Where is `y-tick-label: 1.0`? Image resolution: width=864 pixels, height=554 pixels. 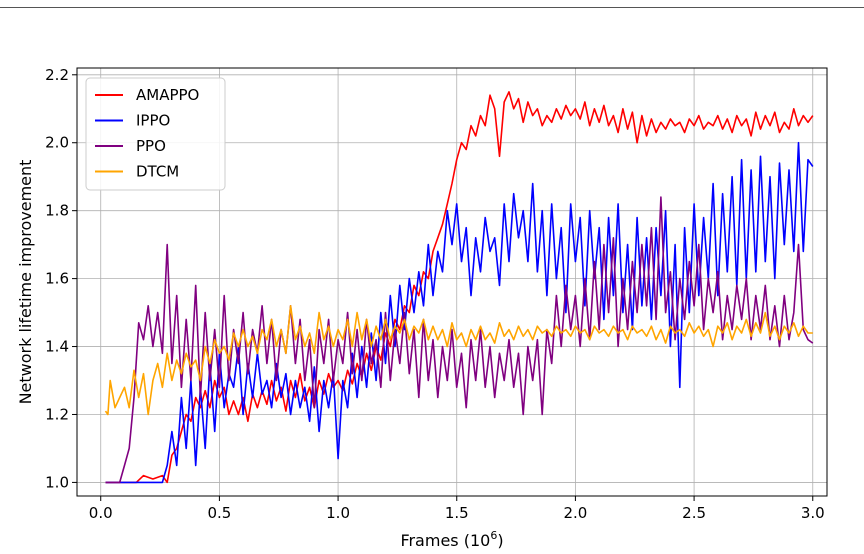
y-tick-label: 1.0 is located at coordinates (57, 482).